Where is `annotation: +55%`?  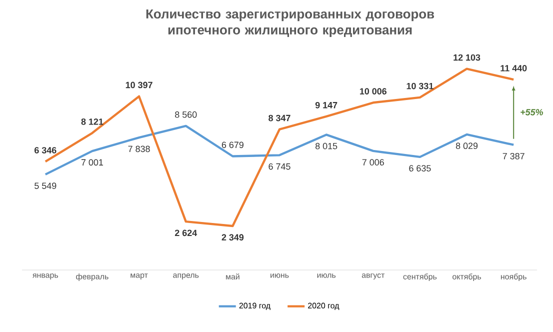
annotation: +55% is located at coordinates (532, 112).